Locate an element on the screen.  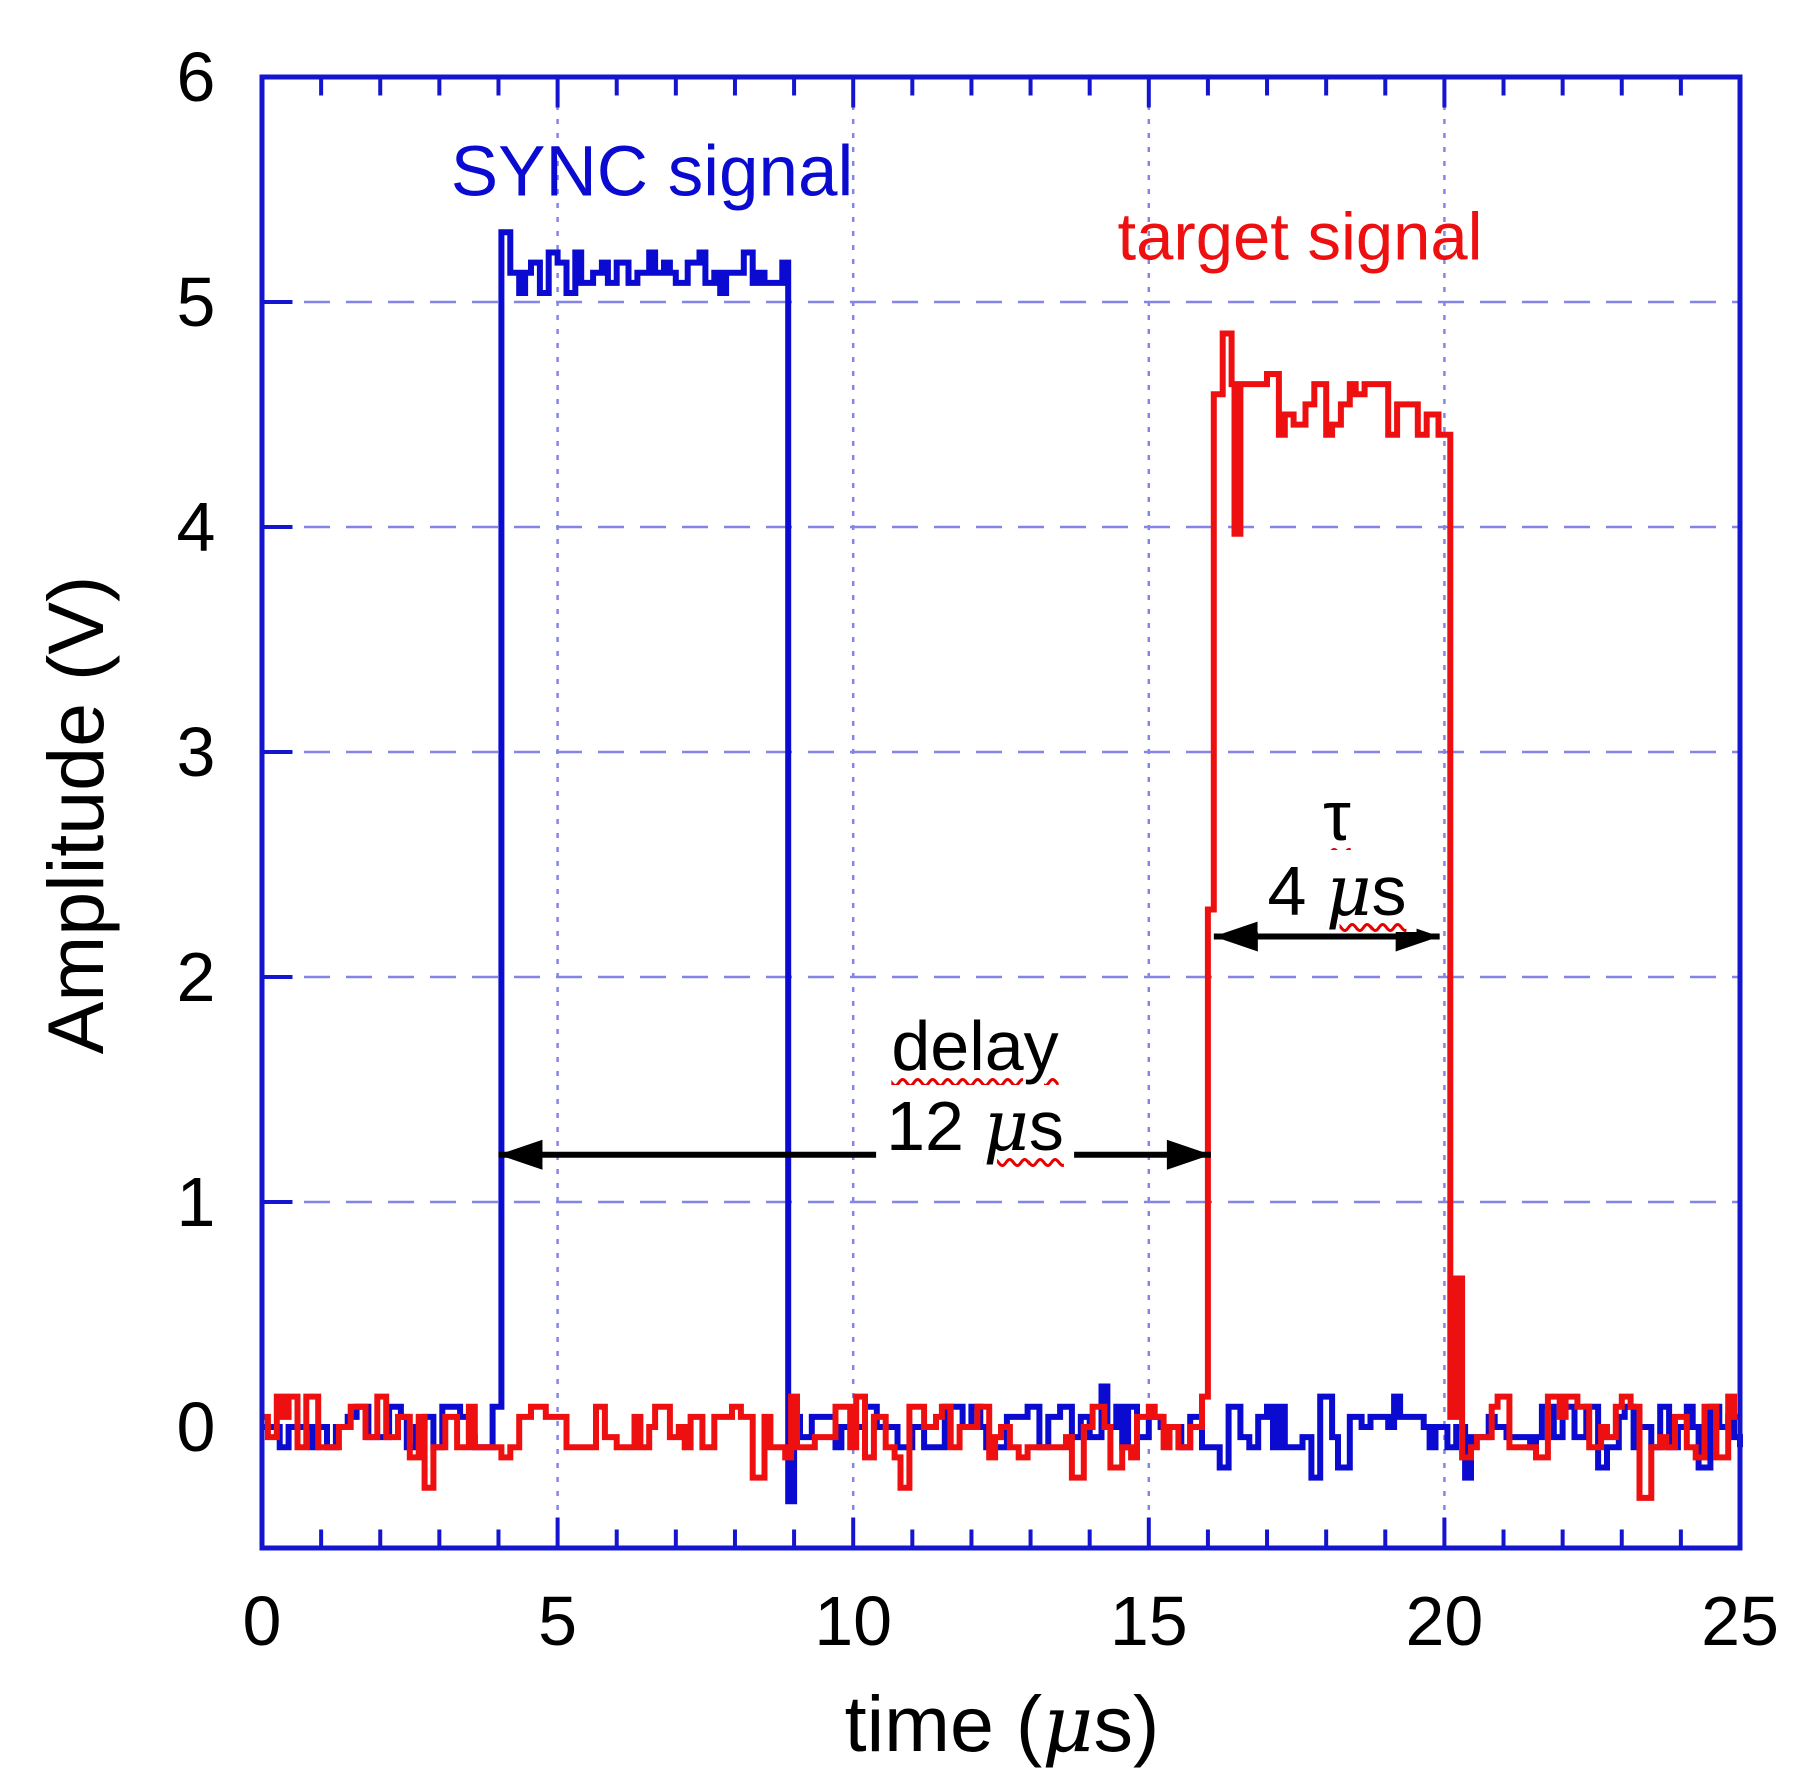
delay-annotation-word: delay is located at coordinates (975, 1046).